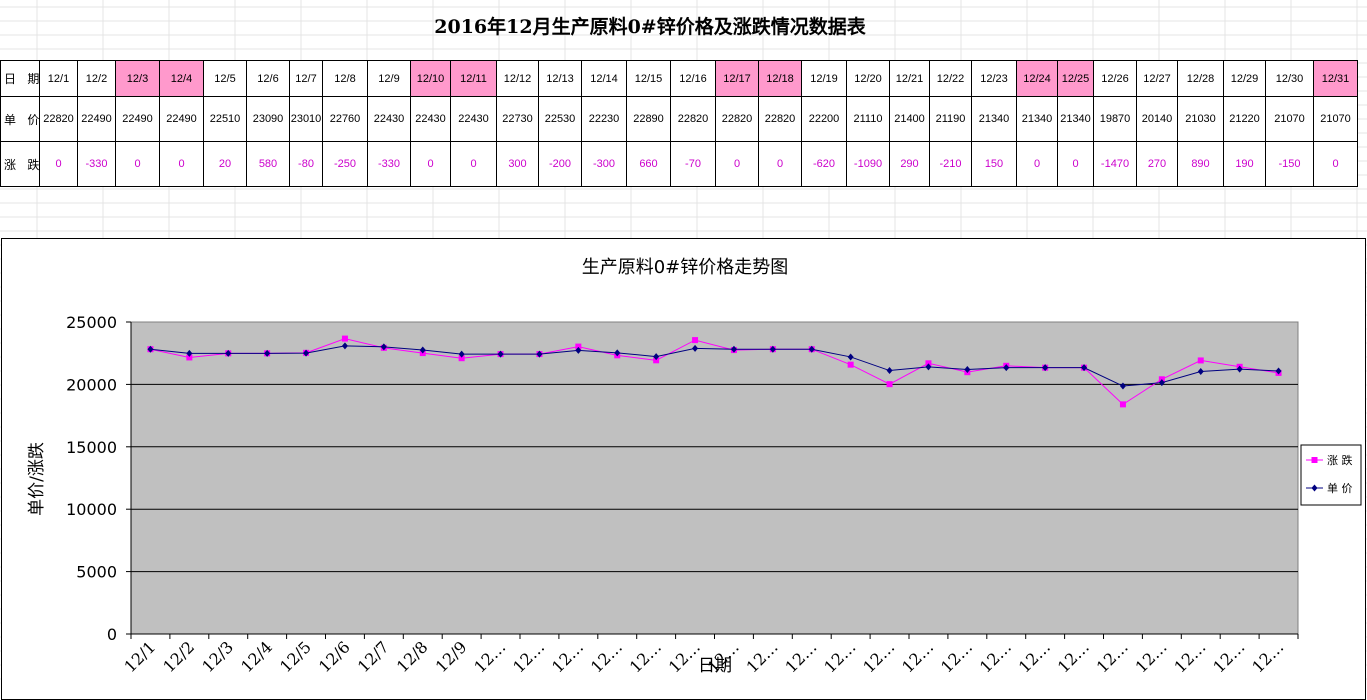  I want to click on date-cell: 12/25, so click(1075, 78).